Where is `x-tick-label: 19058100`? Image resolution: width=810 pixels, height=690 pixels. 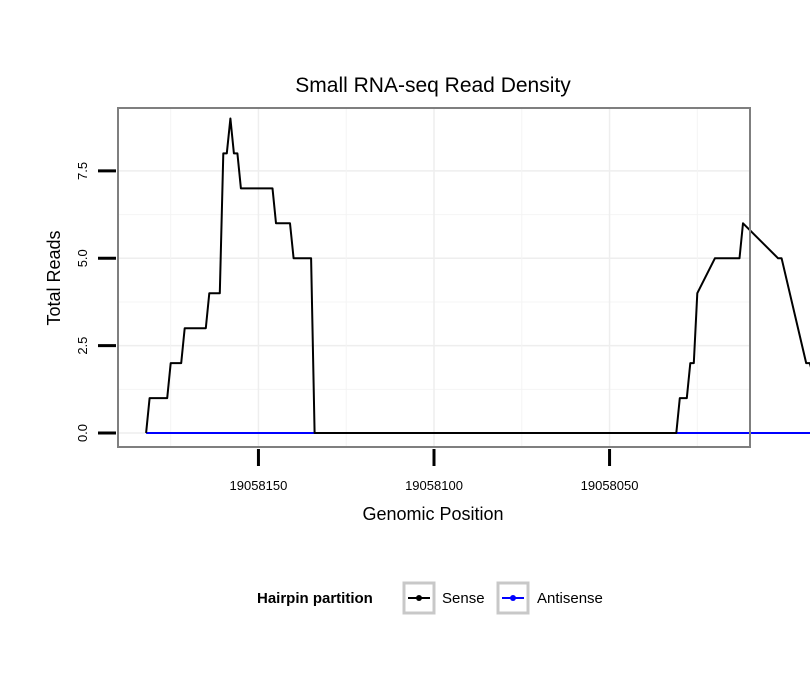
x-tick-label: 19058100 is located at coordinates (434, 485).